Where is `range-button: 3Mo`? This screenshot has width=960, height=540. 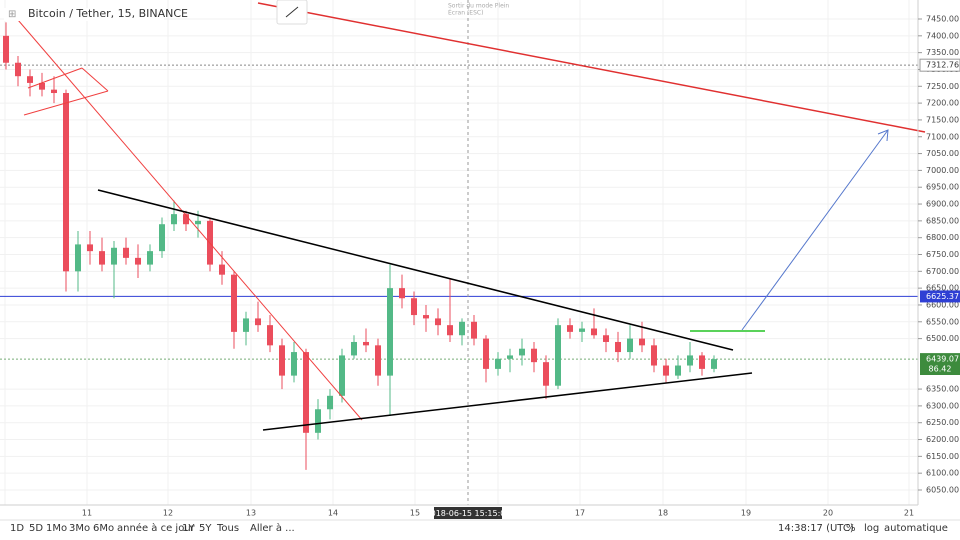
range-button: 3Mo is located at coordinates (79, 528).